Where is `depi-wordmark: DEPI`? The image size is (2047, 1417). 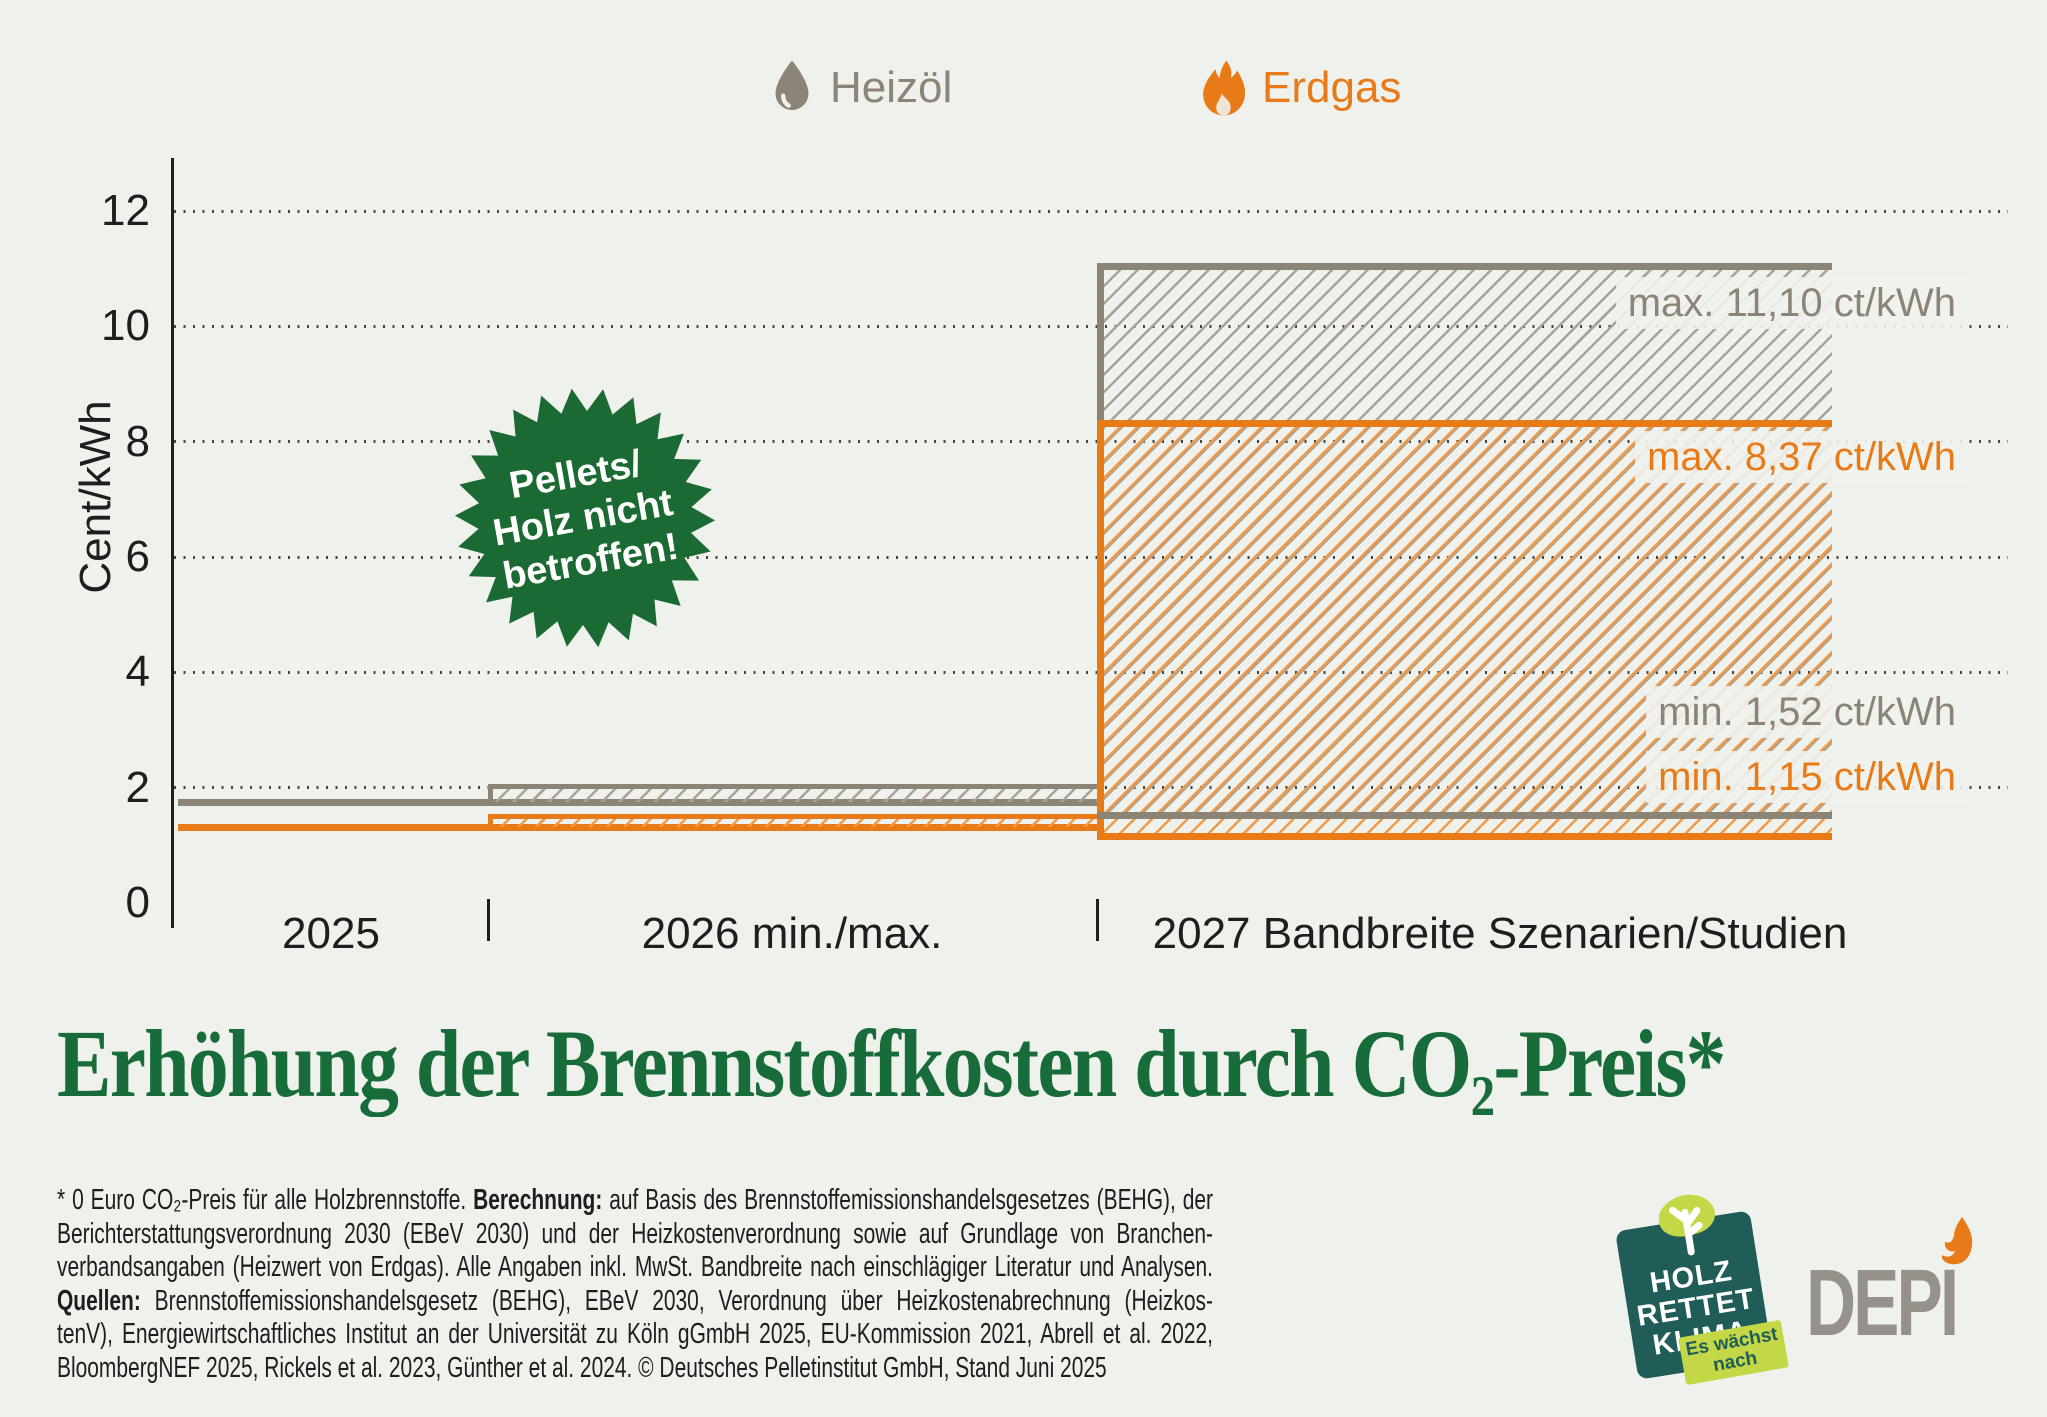 depi-wordmark: DEPI is located at coordinates (1882, 1303).